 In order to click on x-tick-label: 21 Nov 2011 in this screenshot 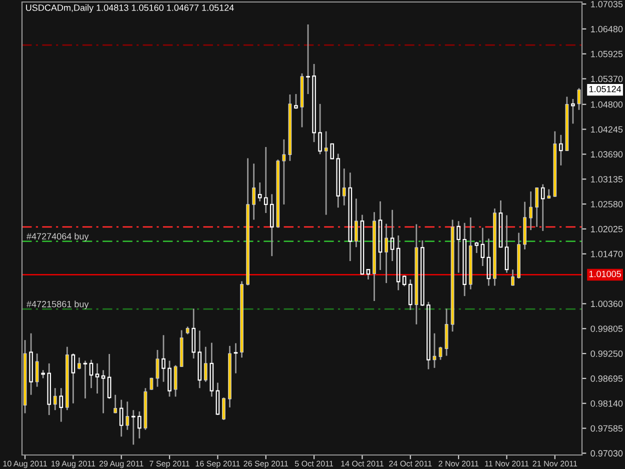, I will do `click(555, 463)`.